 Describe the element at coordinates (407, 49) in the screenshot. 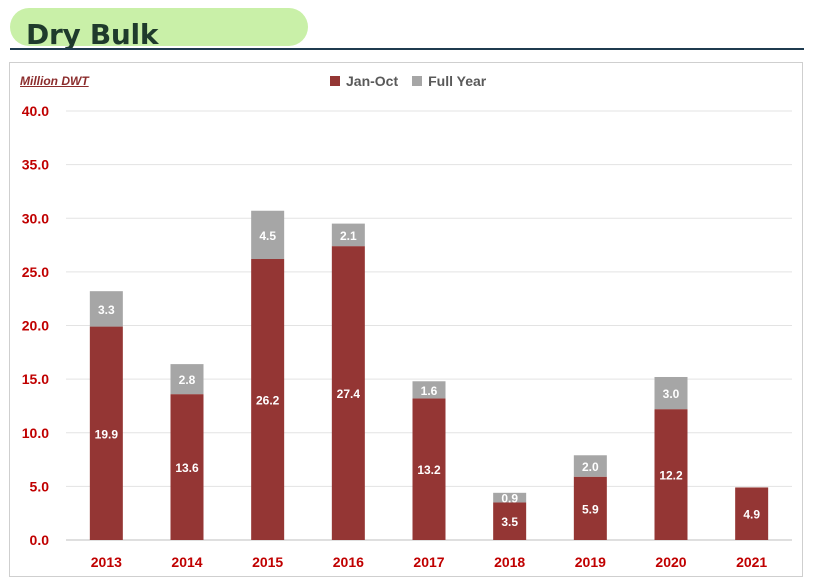

I see `title-underline` at that location.